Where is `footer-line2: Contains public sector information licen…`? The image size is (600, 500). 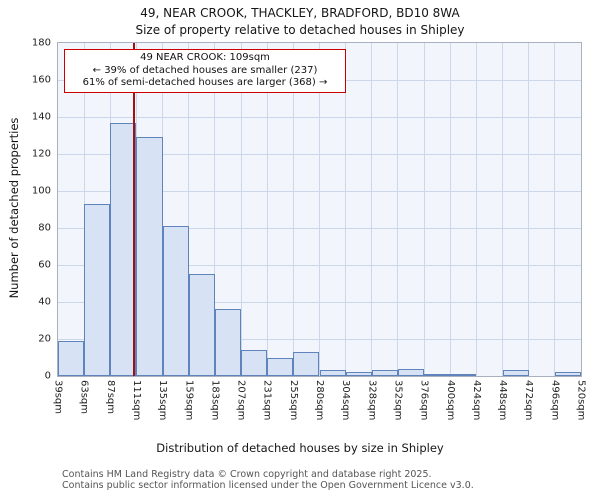
footer-line2: Contains public sector information licen… is located at coordinates (268, 485).